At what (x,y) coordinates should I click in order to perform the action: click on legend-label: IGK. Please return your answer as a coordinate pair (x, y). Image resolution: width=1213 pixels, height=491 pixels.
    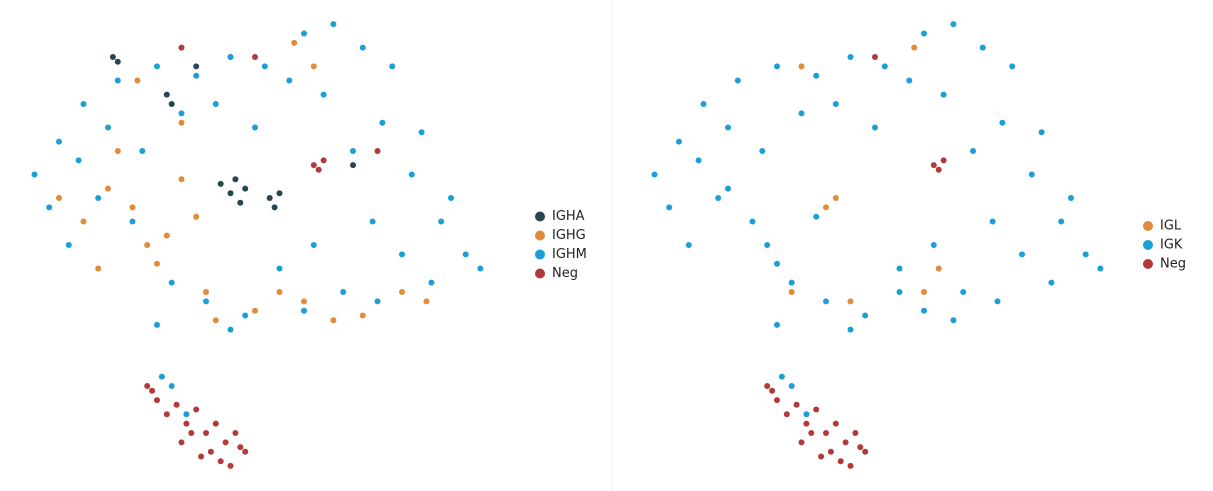
    Looking at the image, I should click on (1171, 245).